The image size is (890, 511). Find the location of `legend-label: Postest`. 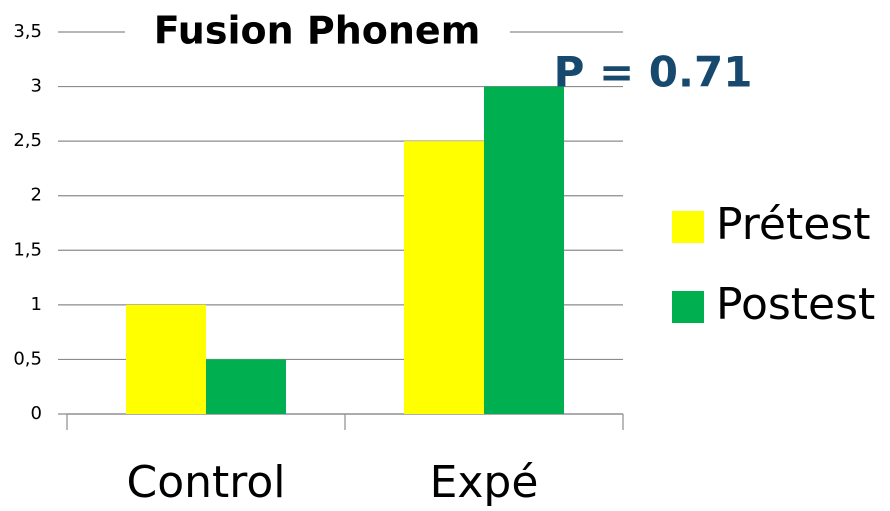

legend-label: Postest is located at coordinates (795, 304).